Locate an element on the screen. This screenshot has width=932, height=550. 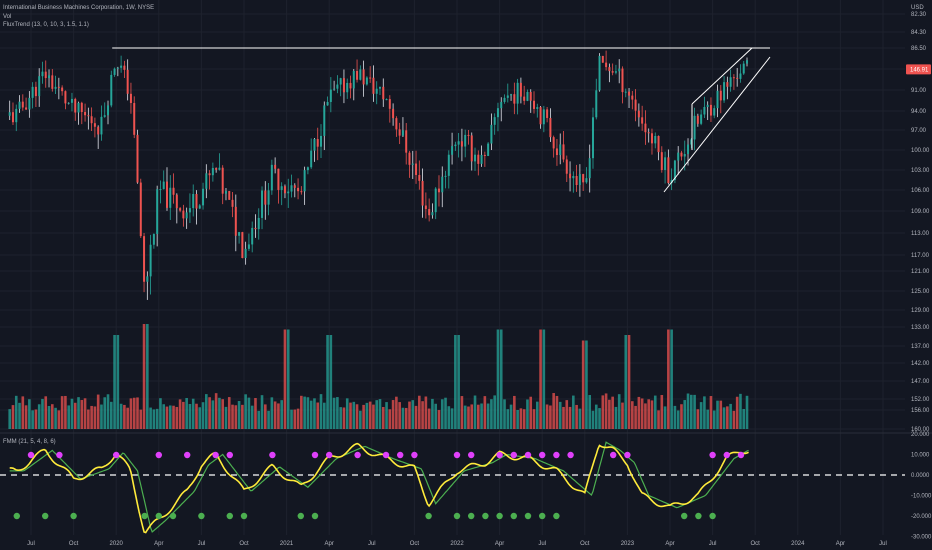
time-tick-label: Apr is located at coordinates (499, 544).